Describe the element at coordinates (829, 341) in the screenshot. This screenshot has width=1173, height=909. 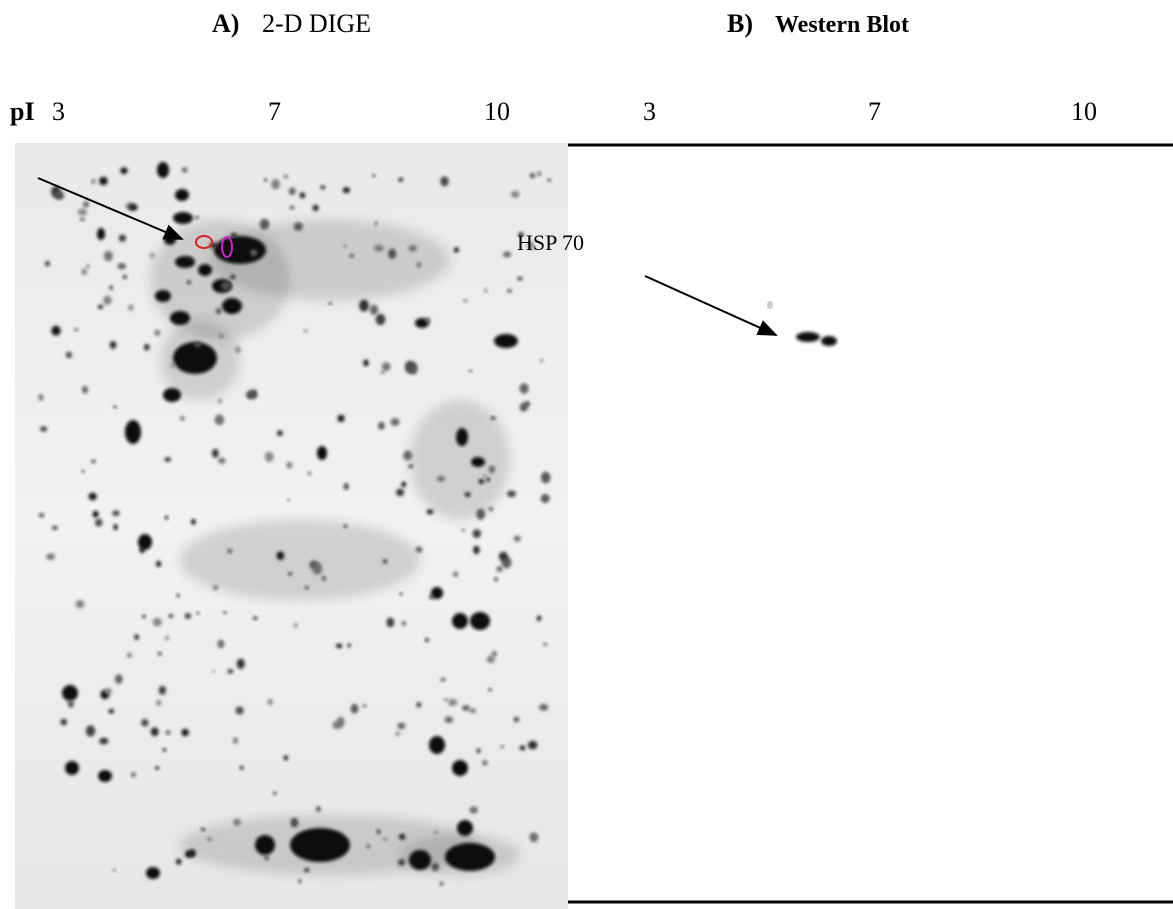
I see `blot-spot` at that location.